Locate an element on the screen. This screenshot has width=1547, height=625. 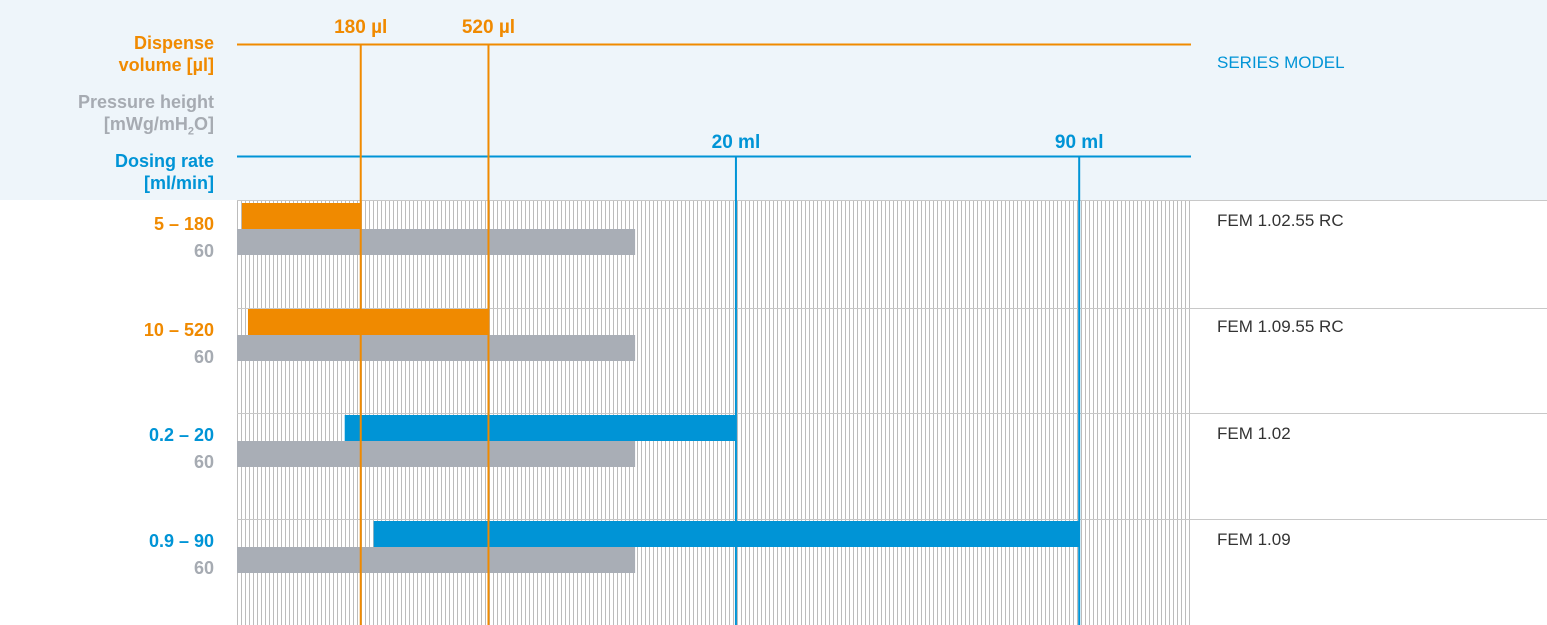
pressure-unit-post: O] is located at coordinates (204, 124).